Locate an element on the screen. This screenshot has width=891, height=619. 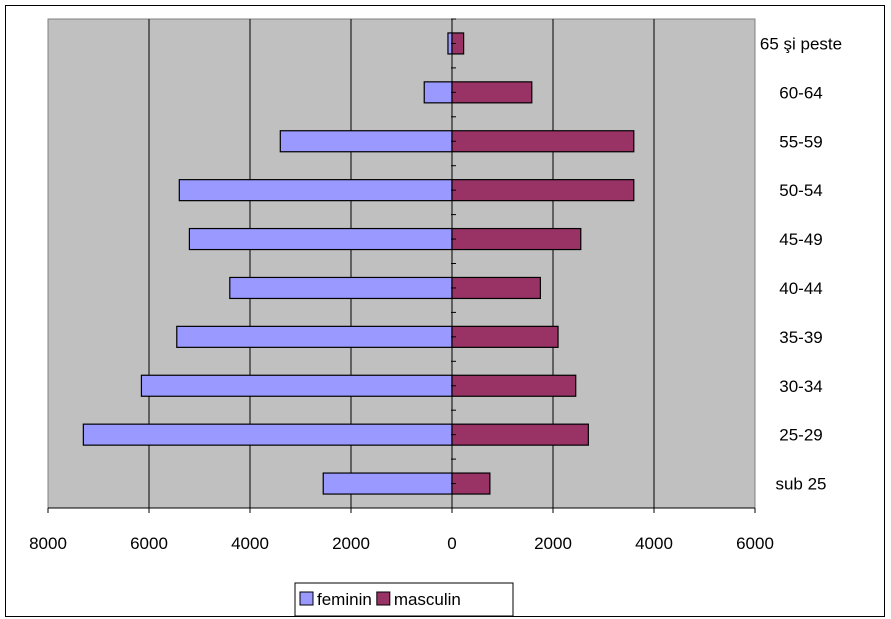
legend-swatch-feminin is located at coordinates (306, 598).